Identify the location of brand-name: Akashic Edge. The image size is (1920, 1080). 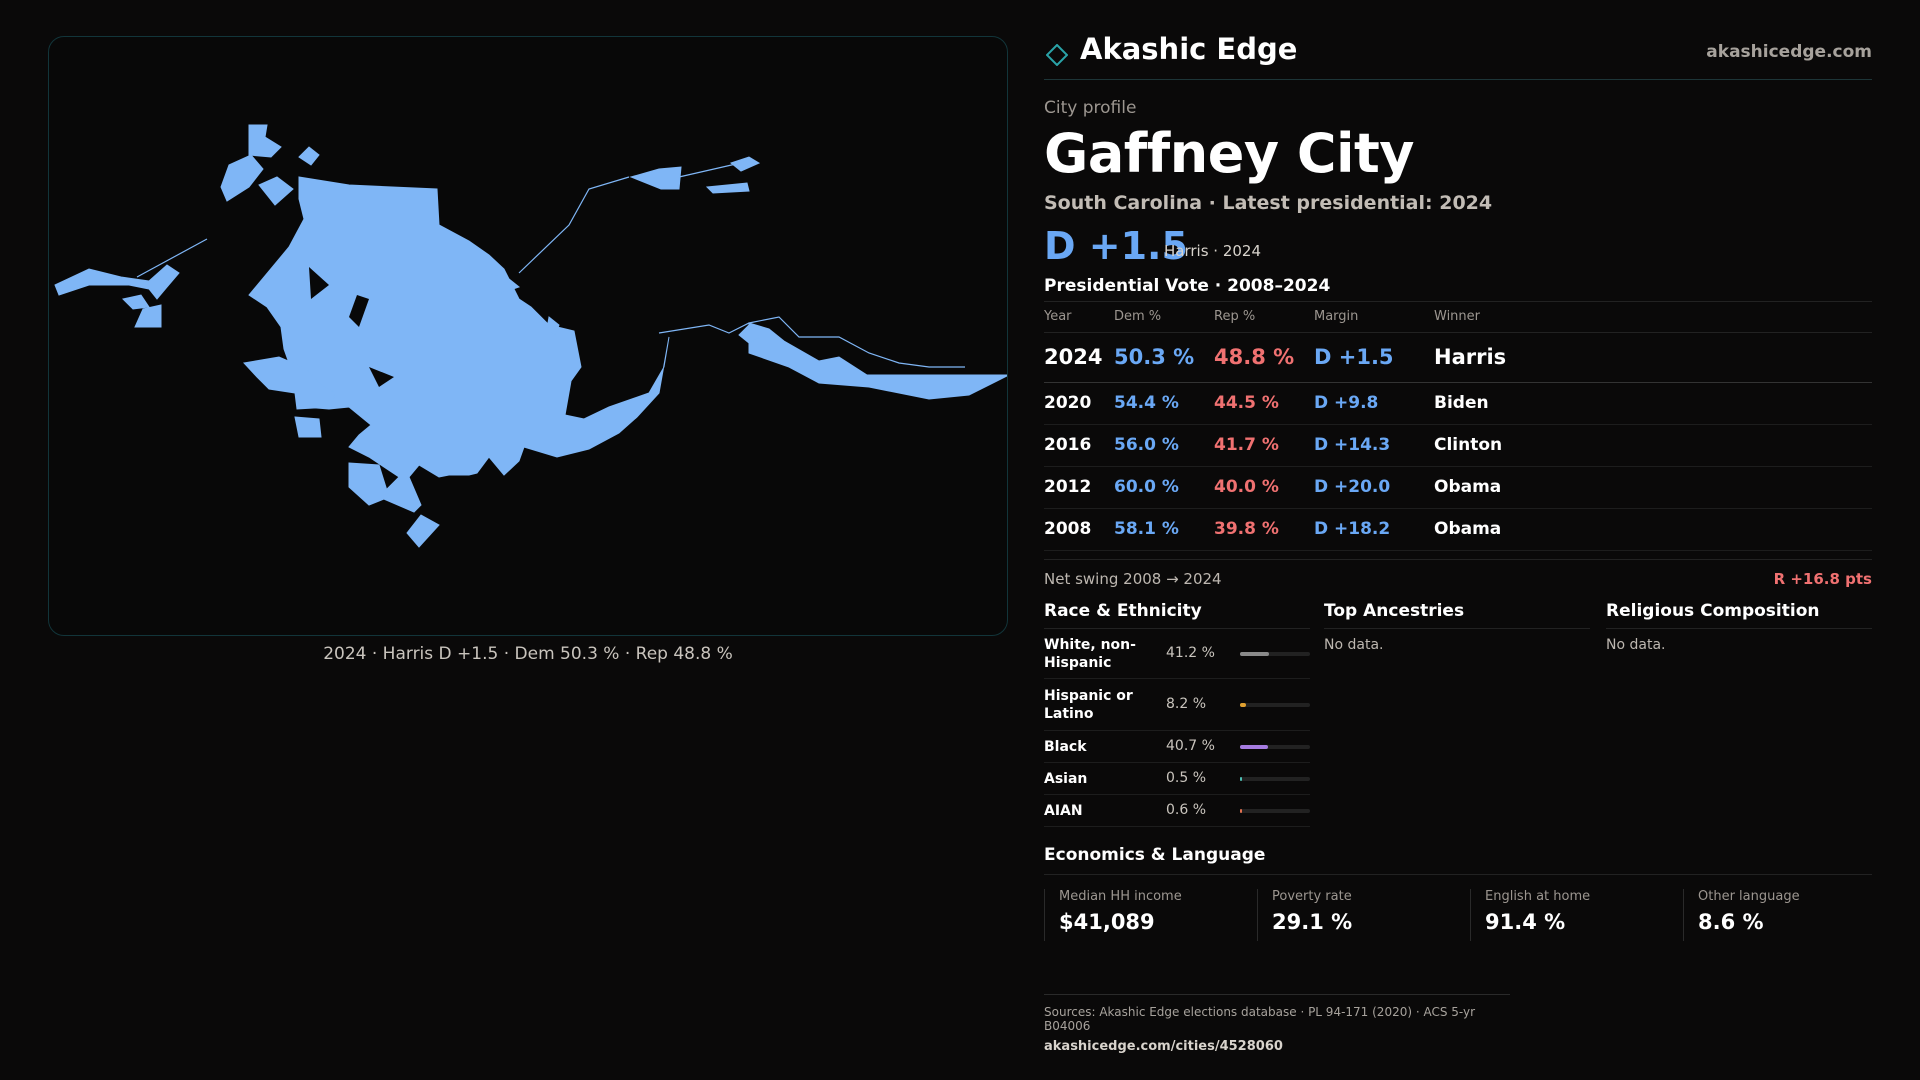
(1189, 49).